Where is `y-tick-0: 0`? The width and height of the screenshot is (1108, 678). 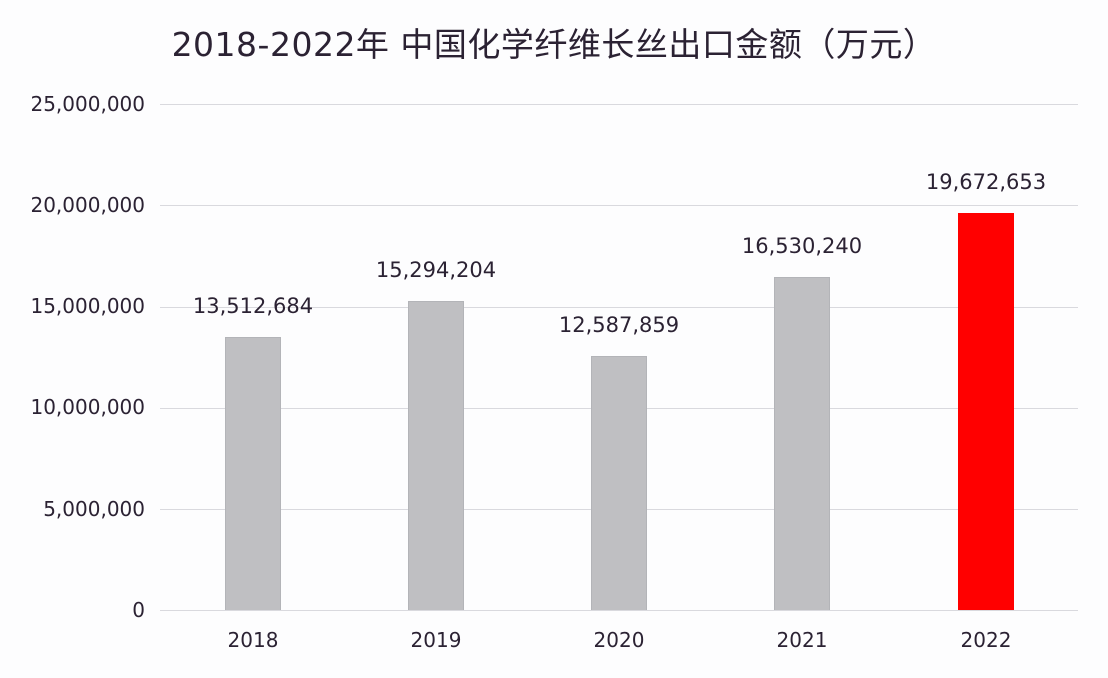
y-tick-0: 0 is located at coordinates (138, 610).